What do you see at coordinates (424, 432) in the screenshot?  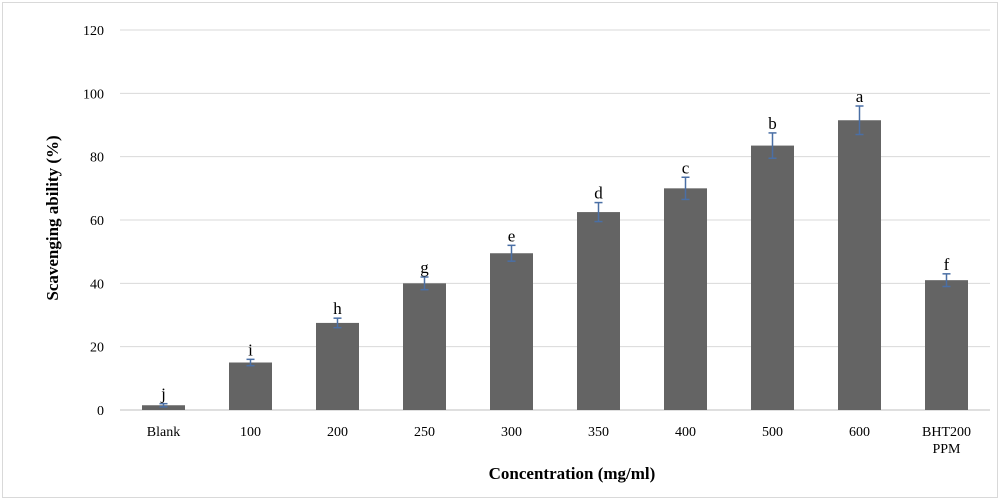 I see `x-tick-label: 250` at bounding box center [424, 432].